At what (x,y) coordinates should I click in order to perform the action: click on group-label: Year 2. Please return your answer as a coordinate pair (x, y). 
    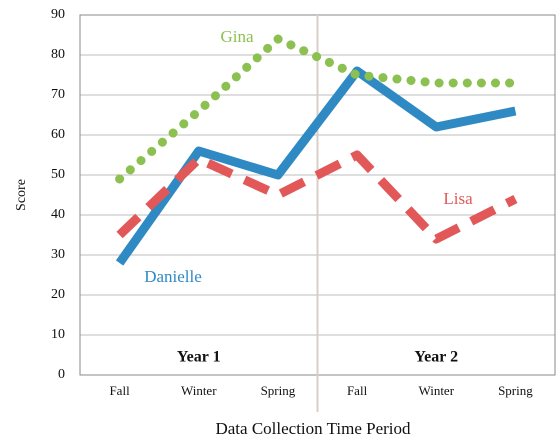
    Looking at the image, I should click on (436, 357).